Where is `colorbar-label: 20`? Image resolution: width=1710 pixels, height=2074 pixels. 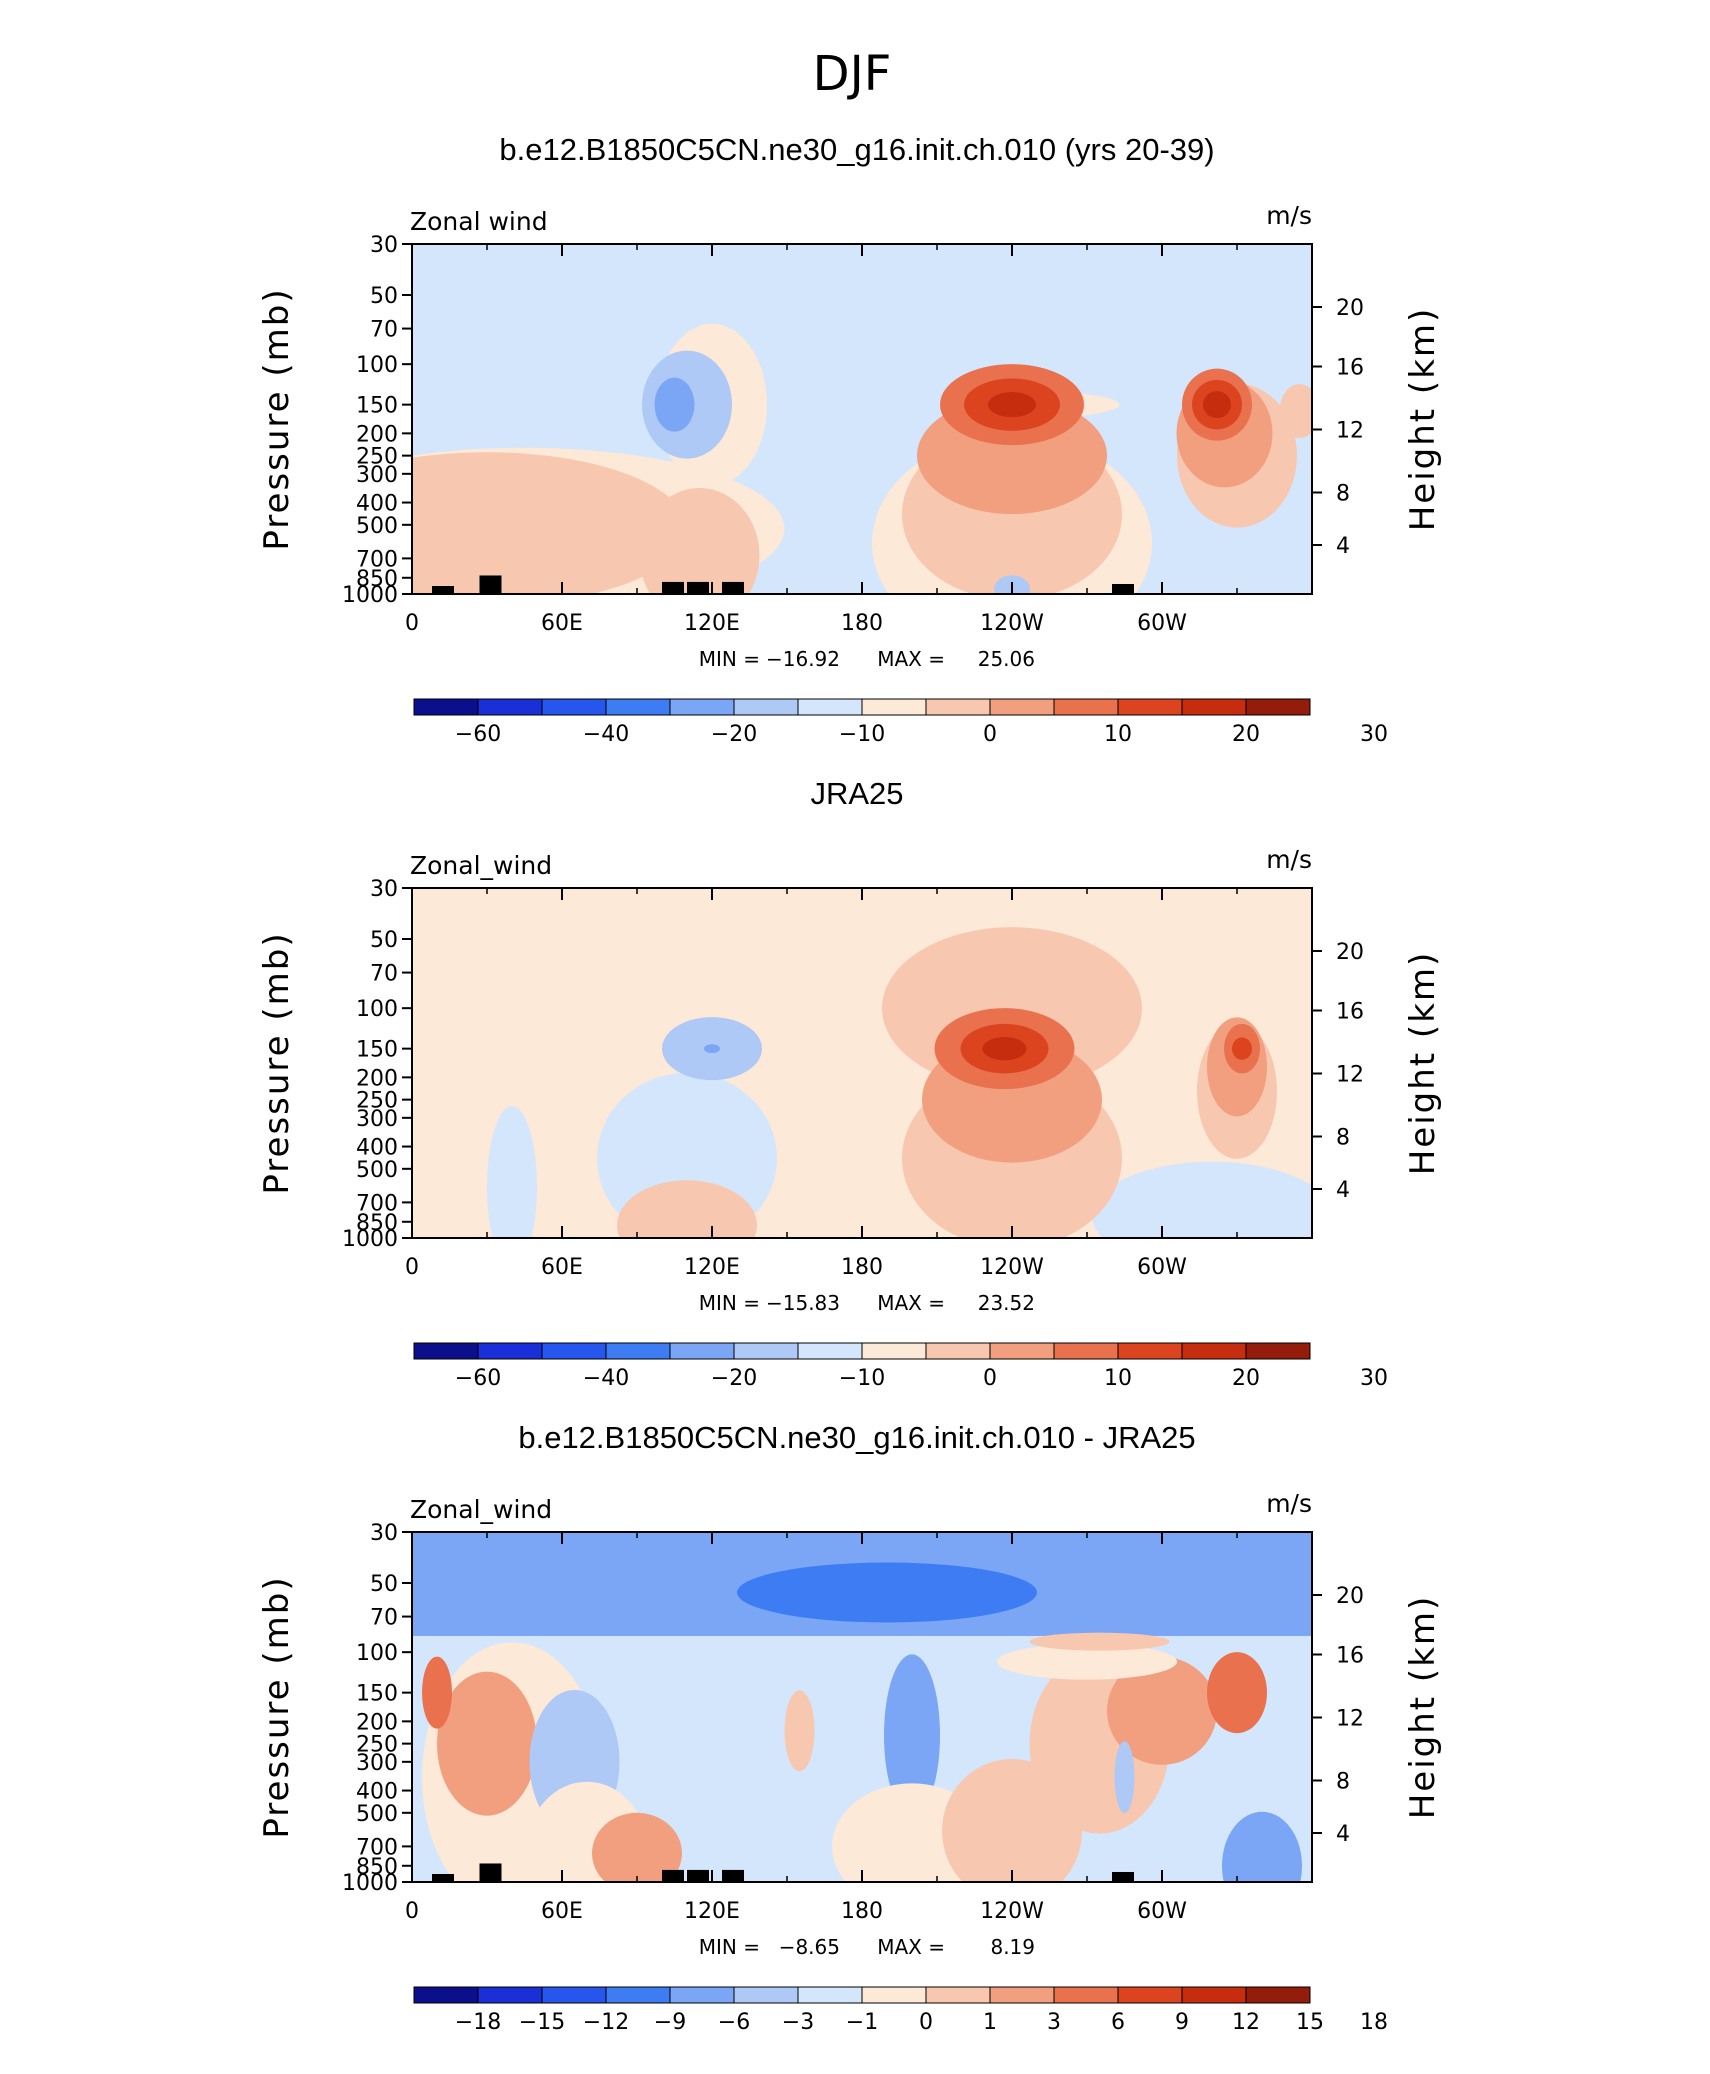
colorbar-label: 20 is located at coordinates (1246, 1378).